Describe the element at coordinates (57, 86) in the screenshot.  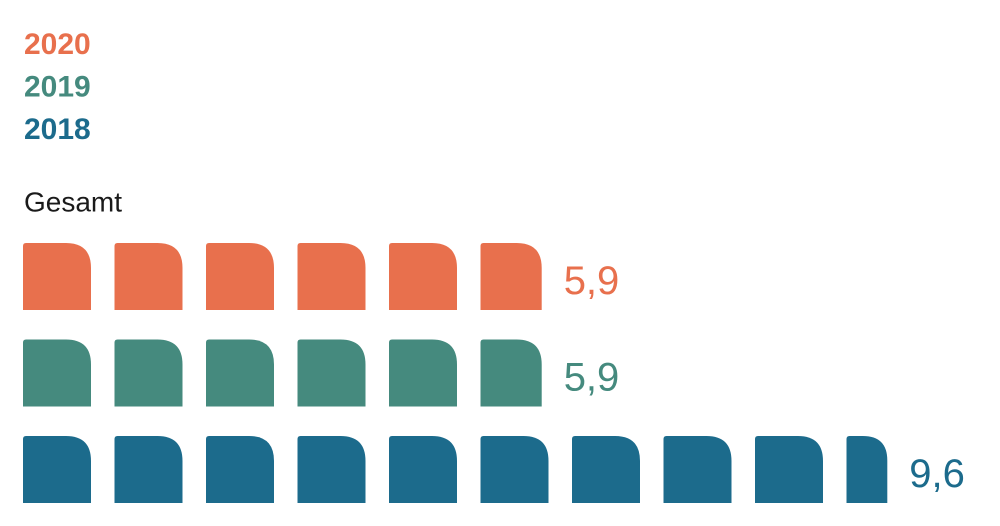
I see `legend-entry: 2019` at that location.